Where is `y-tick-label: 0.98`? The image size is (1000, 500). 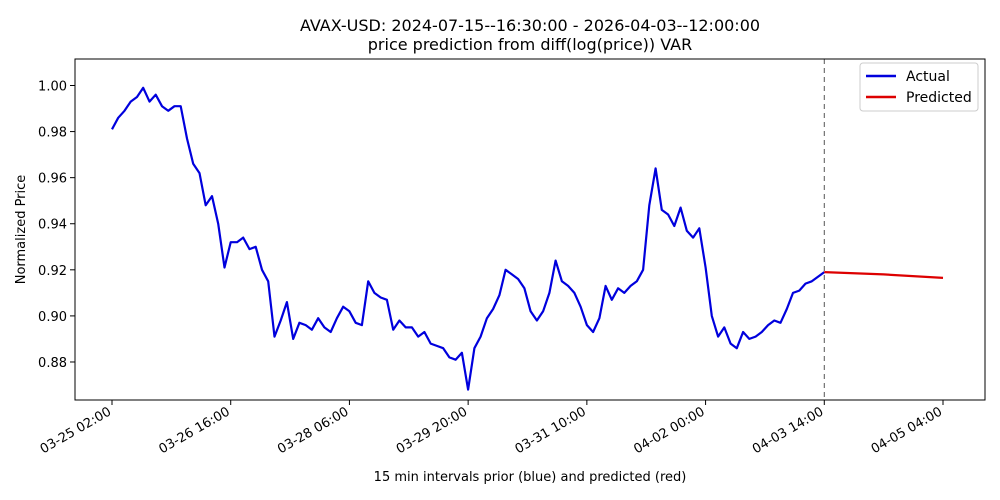
y-tick-label: 0.98 is located at coordinates (52, 133).